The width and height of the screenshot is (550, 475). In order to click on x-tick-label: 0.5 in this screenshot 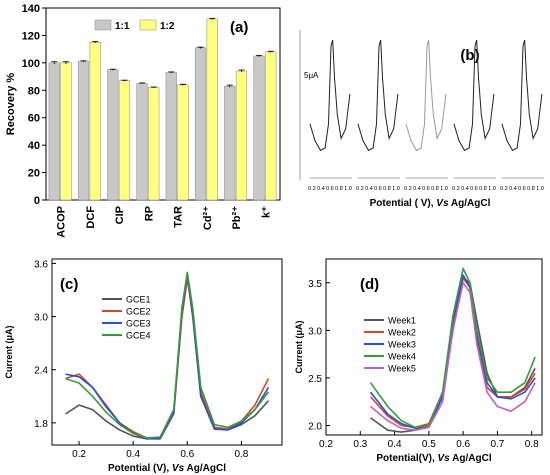, I will do `click(429, 444)`.